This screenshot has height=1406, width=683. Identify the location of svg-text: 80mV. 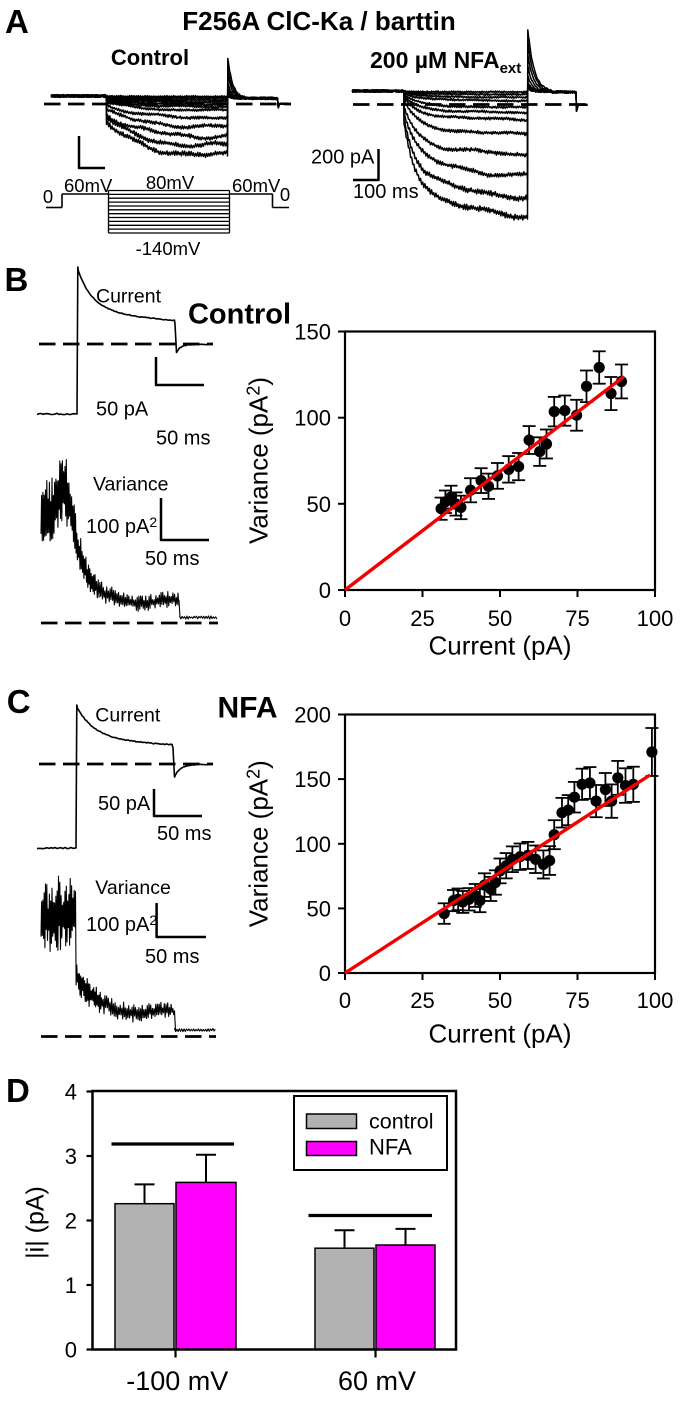
(170, 182).